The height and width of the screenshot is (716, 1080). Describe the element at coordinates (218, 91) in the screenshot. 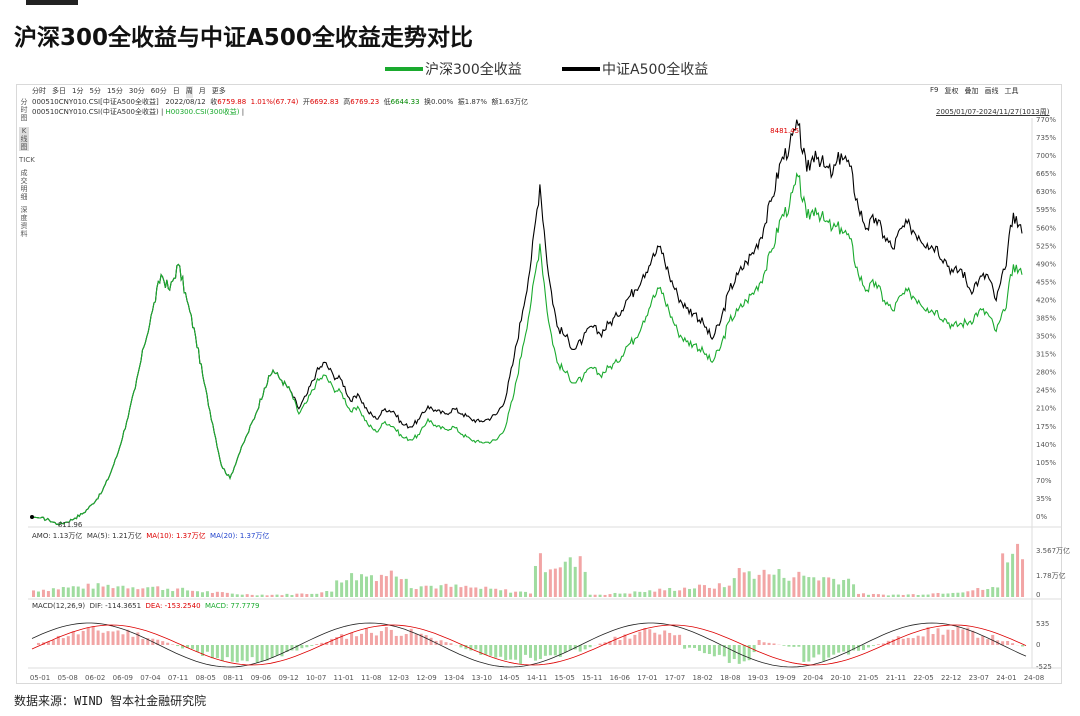

I see `period-tab-10: 更多` at that location.